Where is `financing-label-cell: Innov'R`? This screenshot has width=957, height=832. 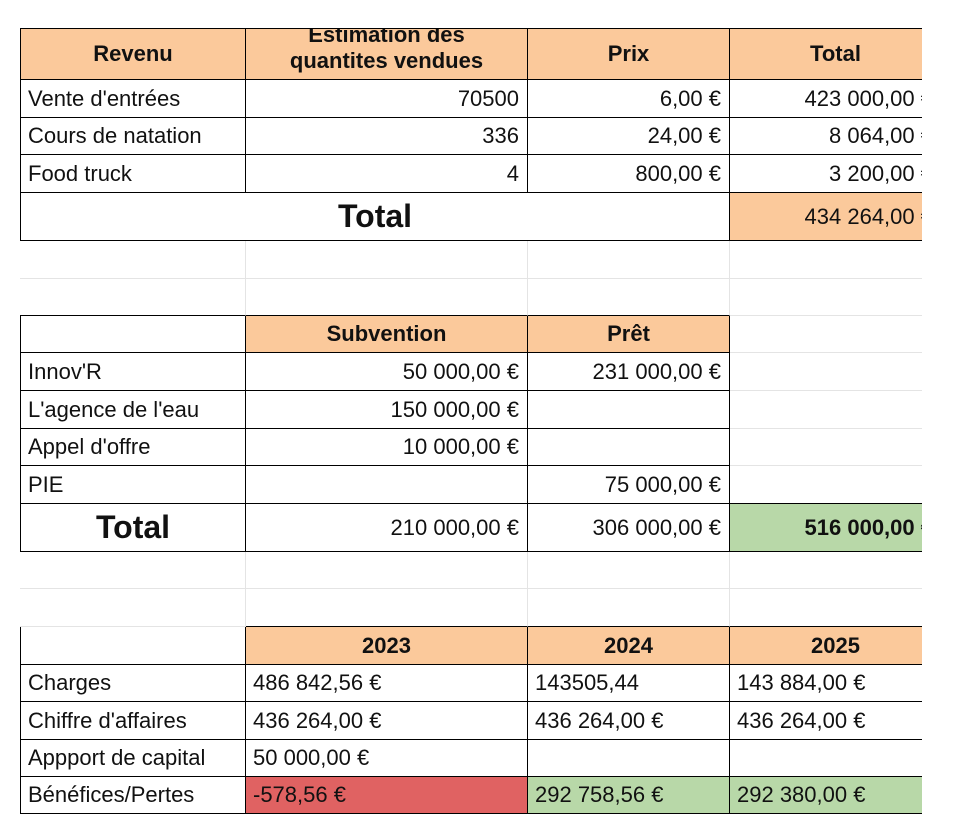
financing-label-cell: Innov'R is located at coordinates (133, 372).